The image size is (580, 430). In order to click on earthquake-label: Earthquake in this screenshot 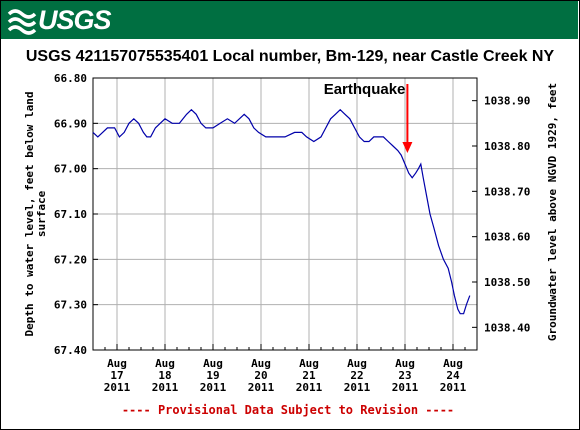, I will do `click(365, 89)`.